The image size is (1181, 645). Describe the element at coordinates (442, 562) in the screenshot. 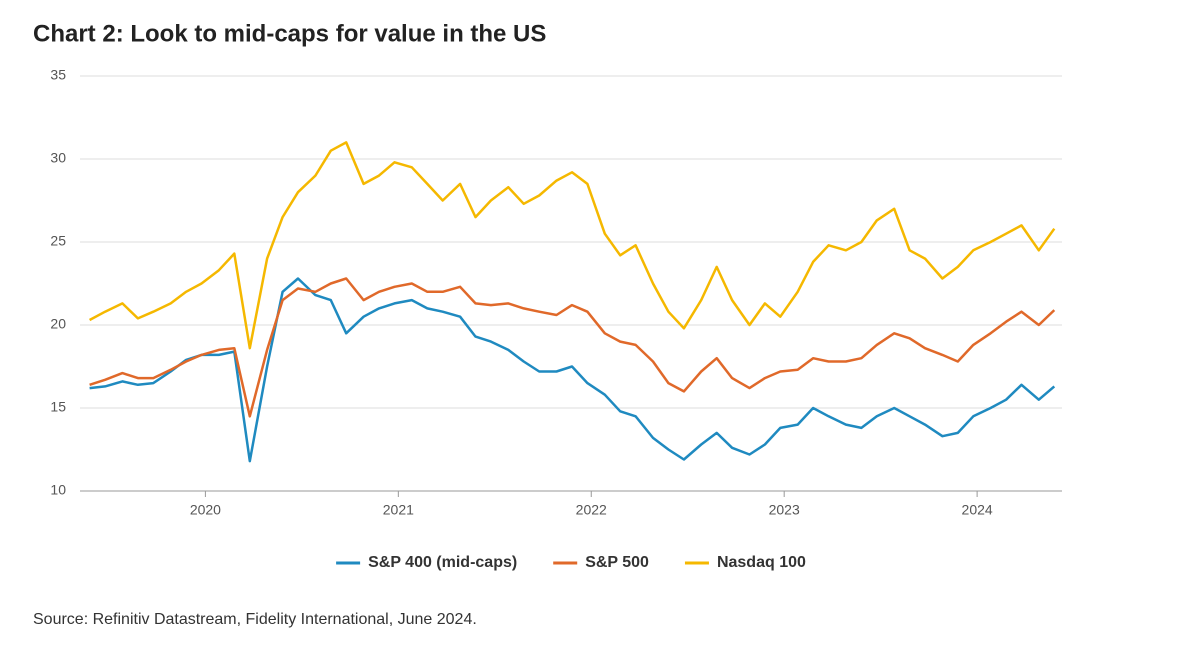

I see `legend-label: S&P 400 (mid-caps)` at that location.